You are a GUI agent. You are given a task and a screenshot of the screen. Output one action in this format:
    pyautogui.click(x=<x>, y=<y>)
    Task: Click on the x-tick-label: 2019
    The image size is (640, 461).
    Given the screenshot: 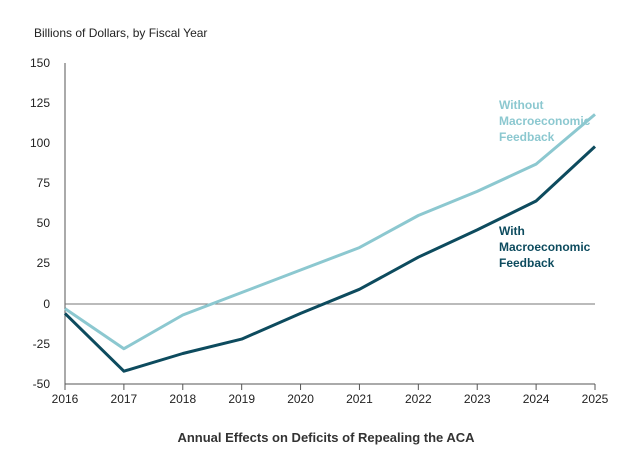 What is the action you would take?
    pyautogui.click(x=241, y=399)
    